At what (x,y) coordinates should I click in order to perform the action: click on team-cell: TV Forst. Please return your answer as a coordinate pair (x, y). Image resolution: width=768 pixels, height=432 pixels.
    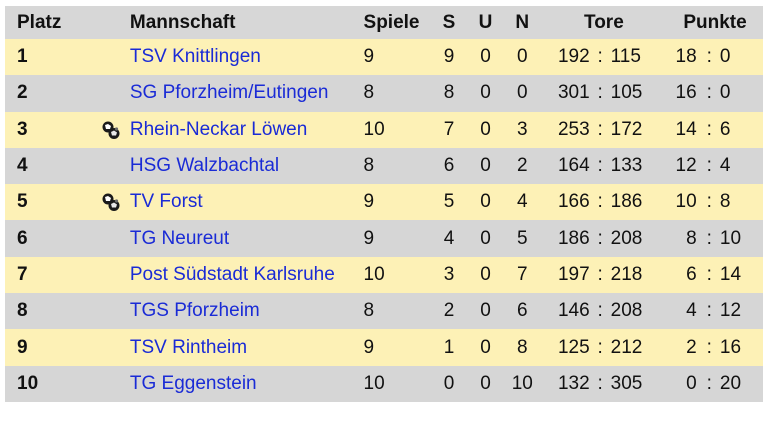
    Looking at the image, I should click on (246, 202).